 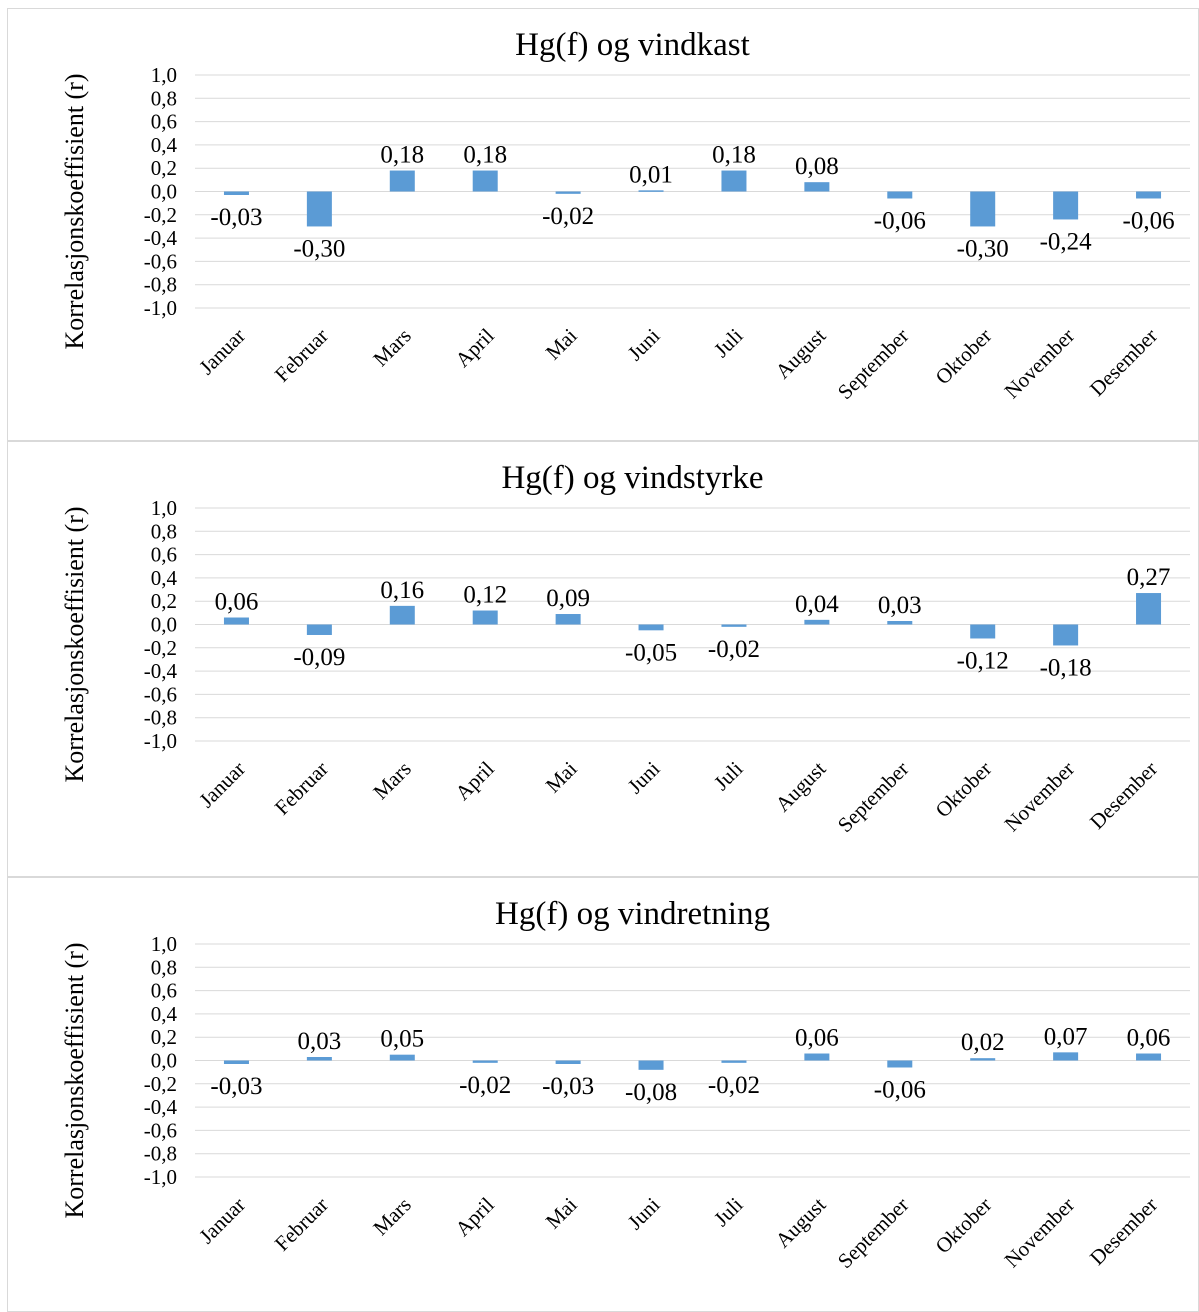 What do you see at coordinates (644, 344) in the screenshot?
I see `x-tick-label: Juni` at bounding box center [644, 344].